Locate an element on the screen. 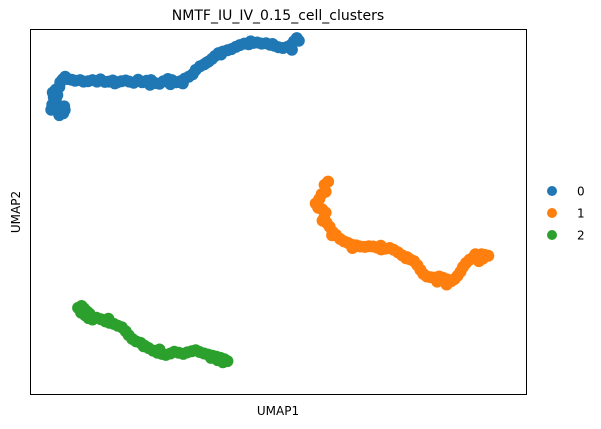 The height and width of the screenshot is (429, 601). chart-title: NMTF_IU_IV_0.15_cell_clusters is located at coordinates (278, 16).